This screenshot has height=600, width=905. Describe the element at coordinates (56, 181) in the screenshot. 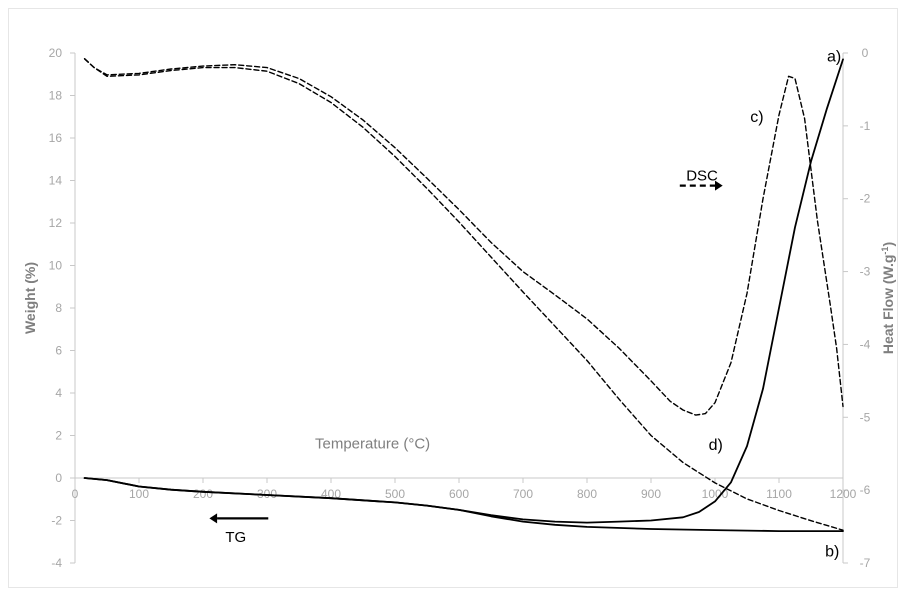

I see `y-tick-label: 14` at that location.